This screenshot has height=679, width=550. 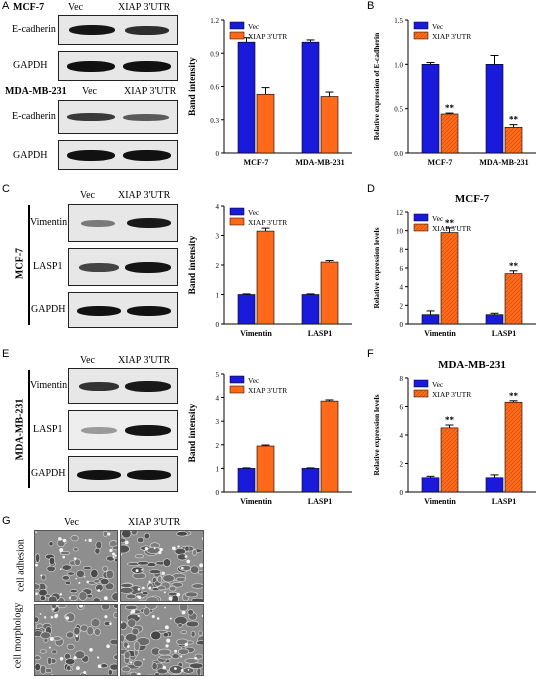 What do you see at coordinates (87, 195) in the screenshot?
I see `blot-c-vec: Vec` at bounding box center [87, 195].